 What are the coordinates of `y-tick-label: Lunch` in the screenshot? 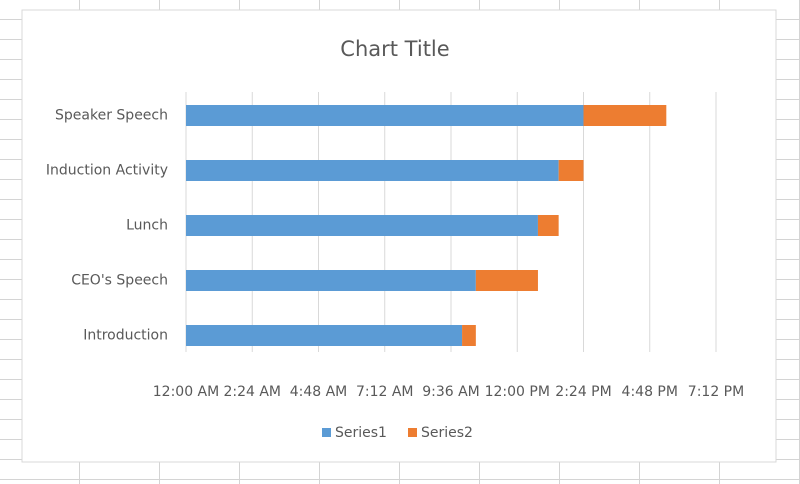 It's located at (147, 226).